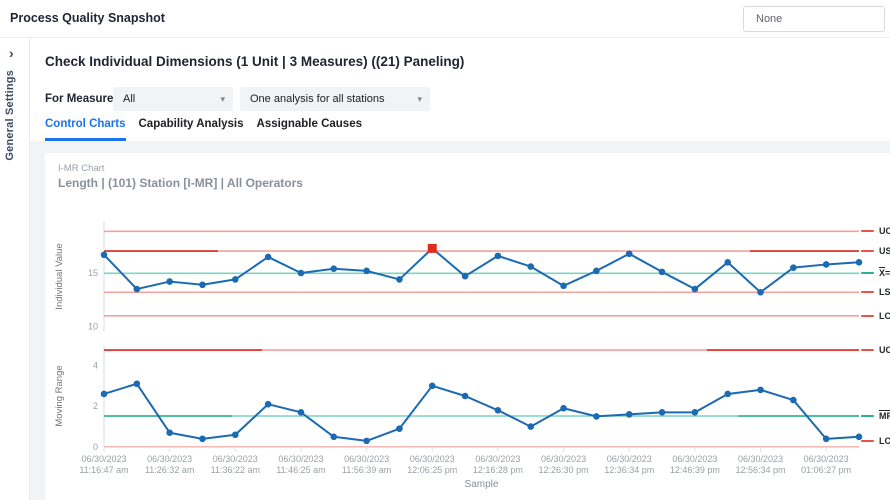 Image resolution: width=890 pixels, height=500 pixels. What do you see at coordinates (309, 124) in the screenshot?
I see `tab-assignable-causes: Assignable Causes` at bounding box center [309, 124].